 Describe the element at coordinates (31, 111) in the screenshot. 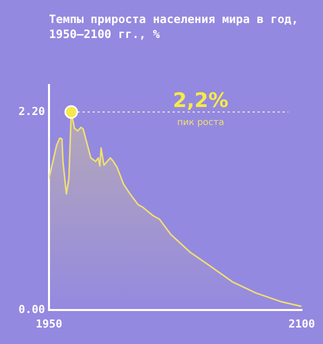

I see `y-tick-label: 2.20` at that location.